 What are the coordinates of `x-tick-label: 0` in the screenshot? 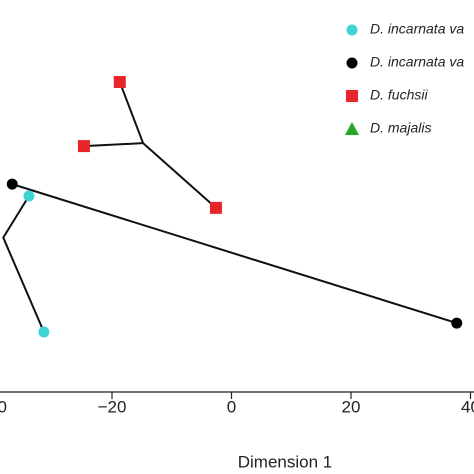 It's located at (231, 406).